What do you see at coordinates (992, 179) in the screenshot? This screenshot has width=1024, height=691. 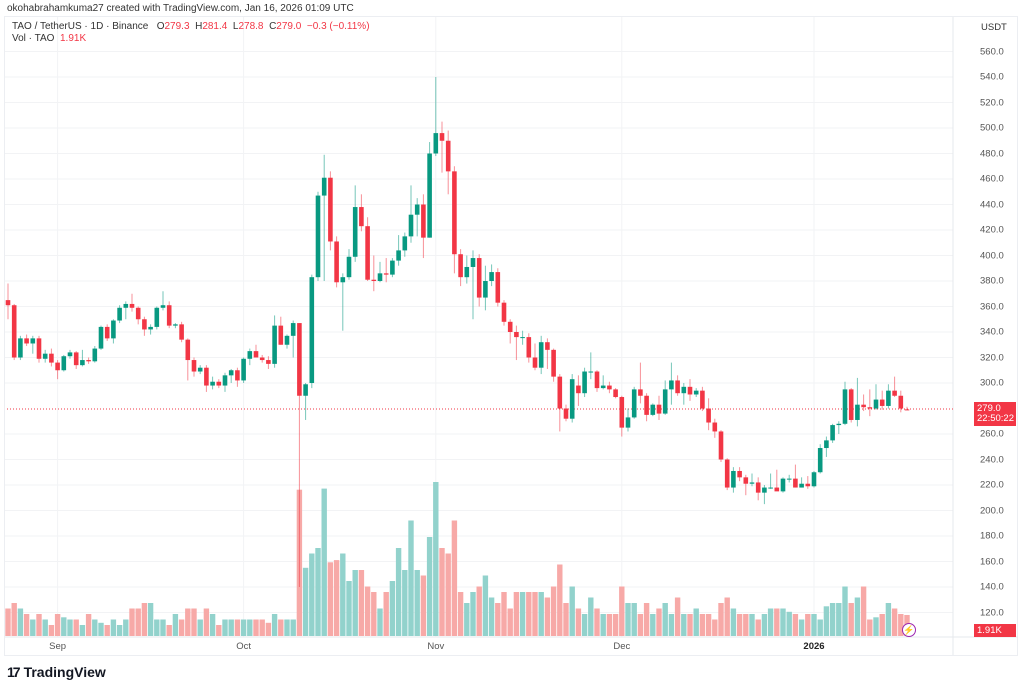 I see `price-tick: 460.0` at bounding box center [992, 179].